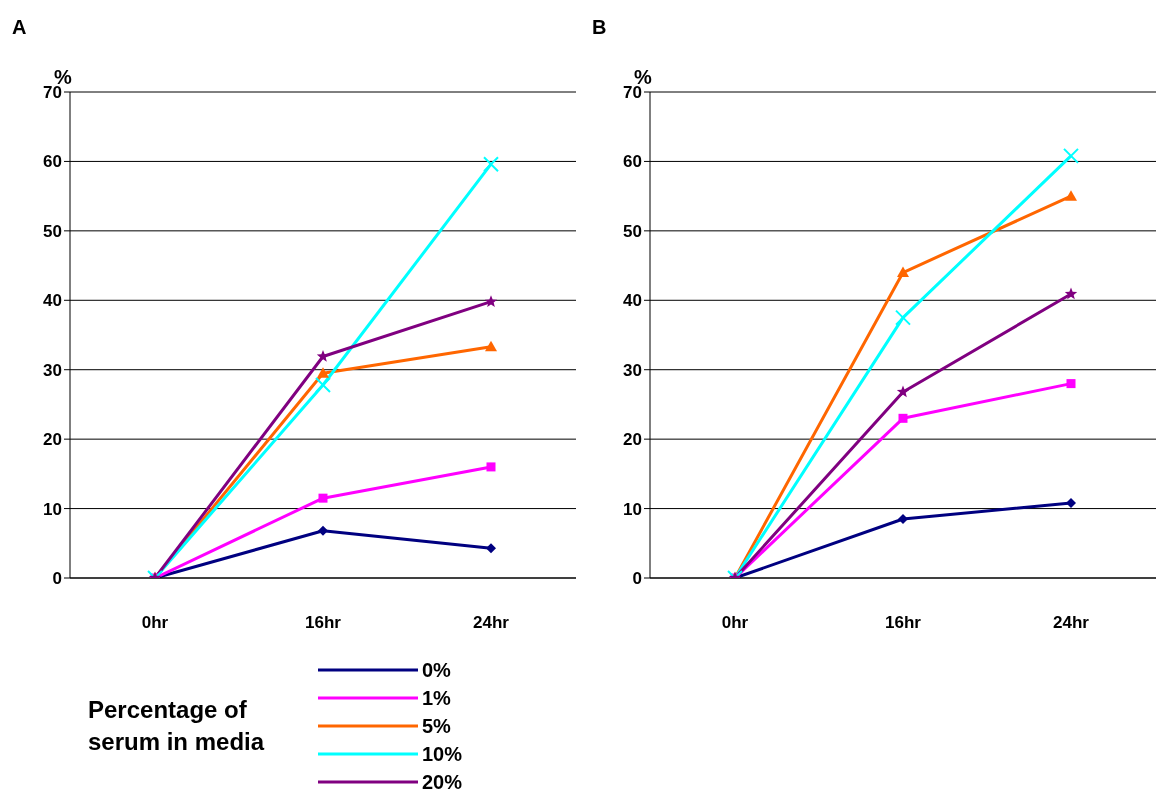  I want to click on chart-title: A, so click(19, 27).